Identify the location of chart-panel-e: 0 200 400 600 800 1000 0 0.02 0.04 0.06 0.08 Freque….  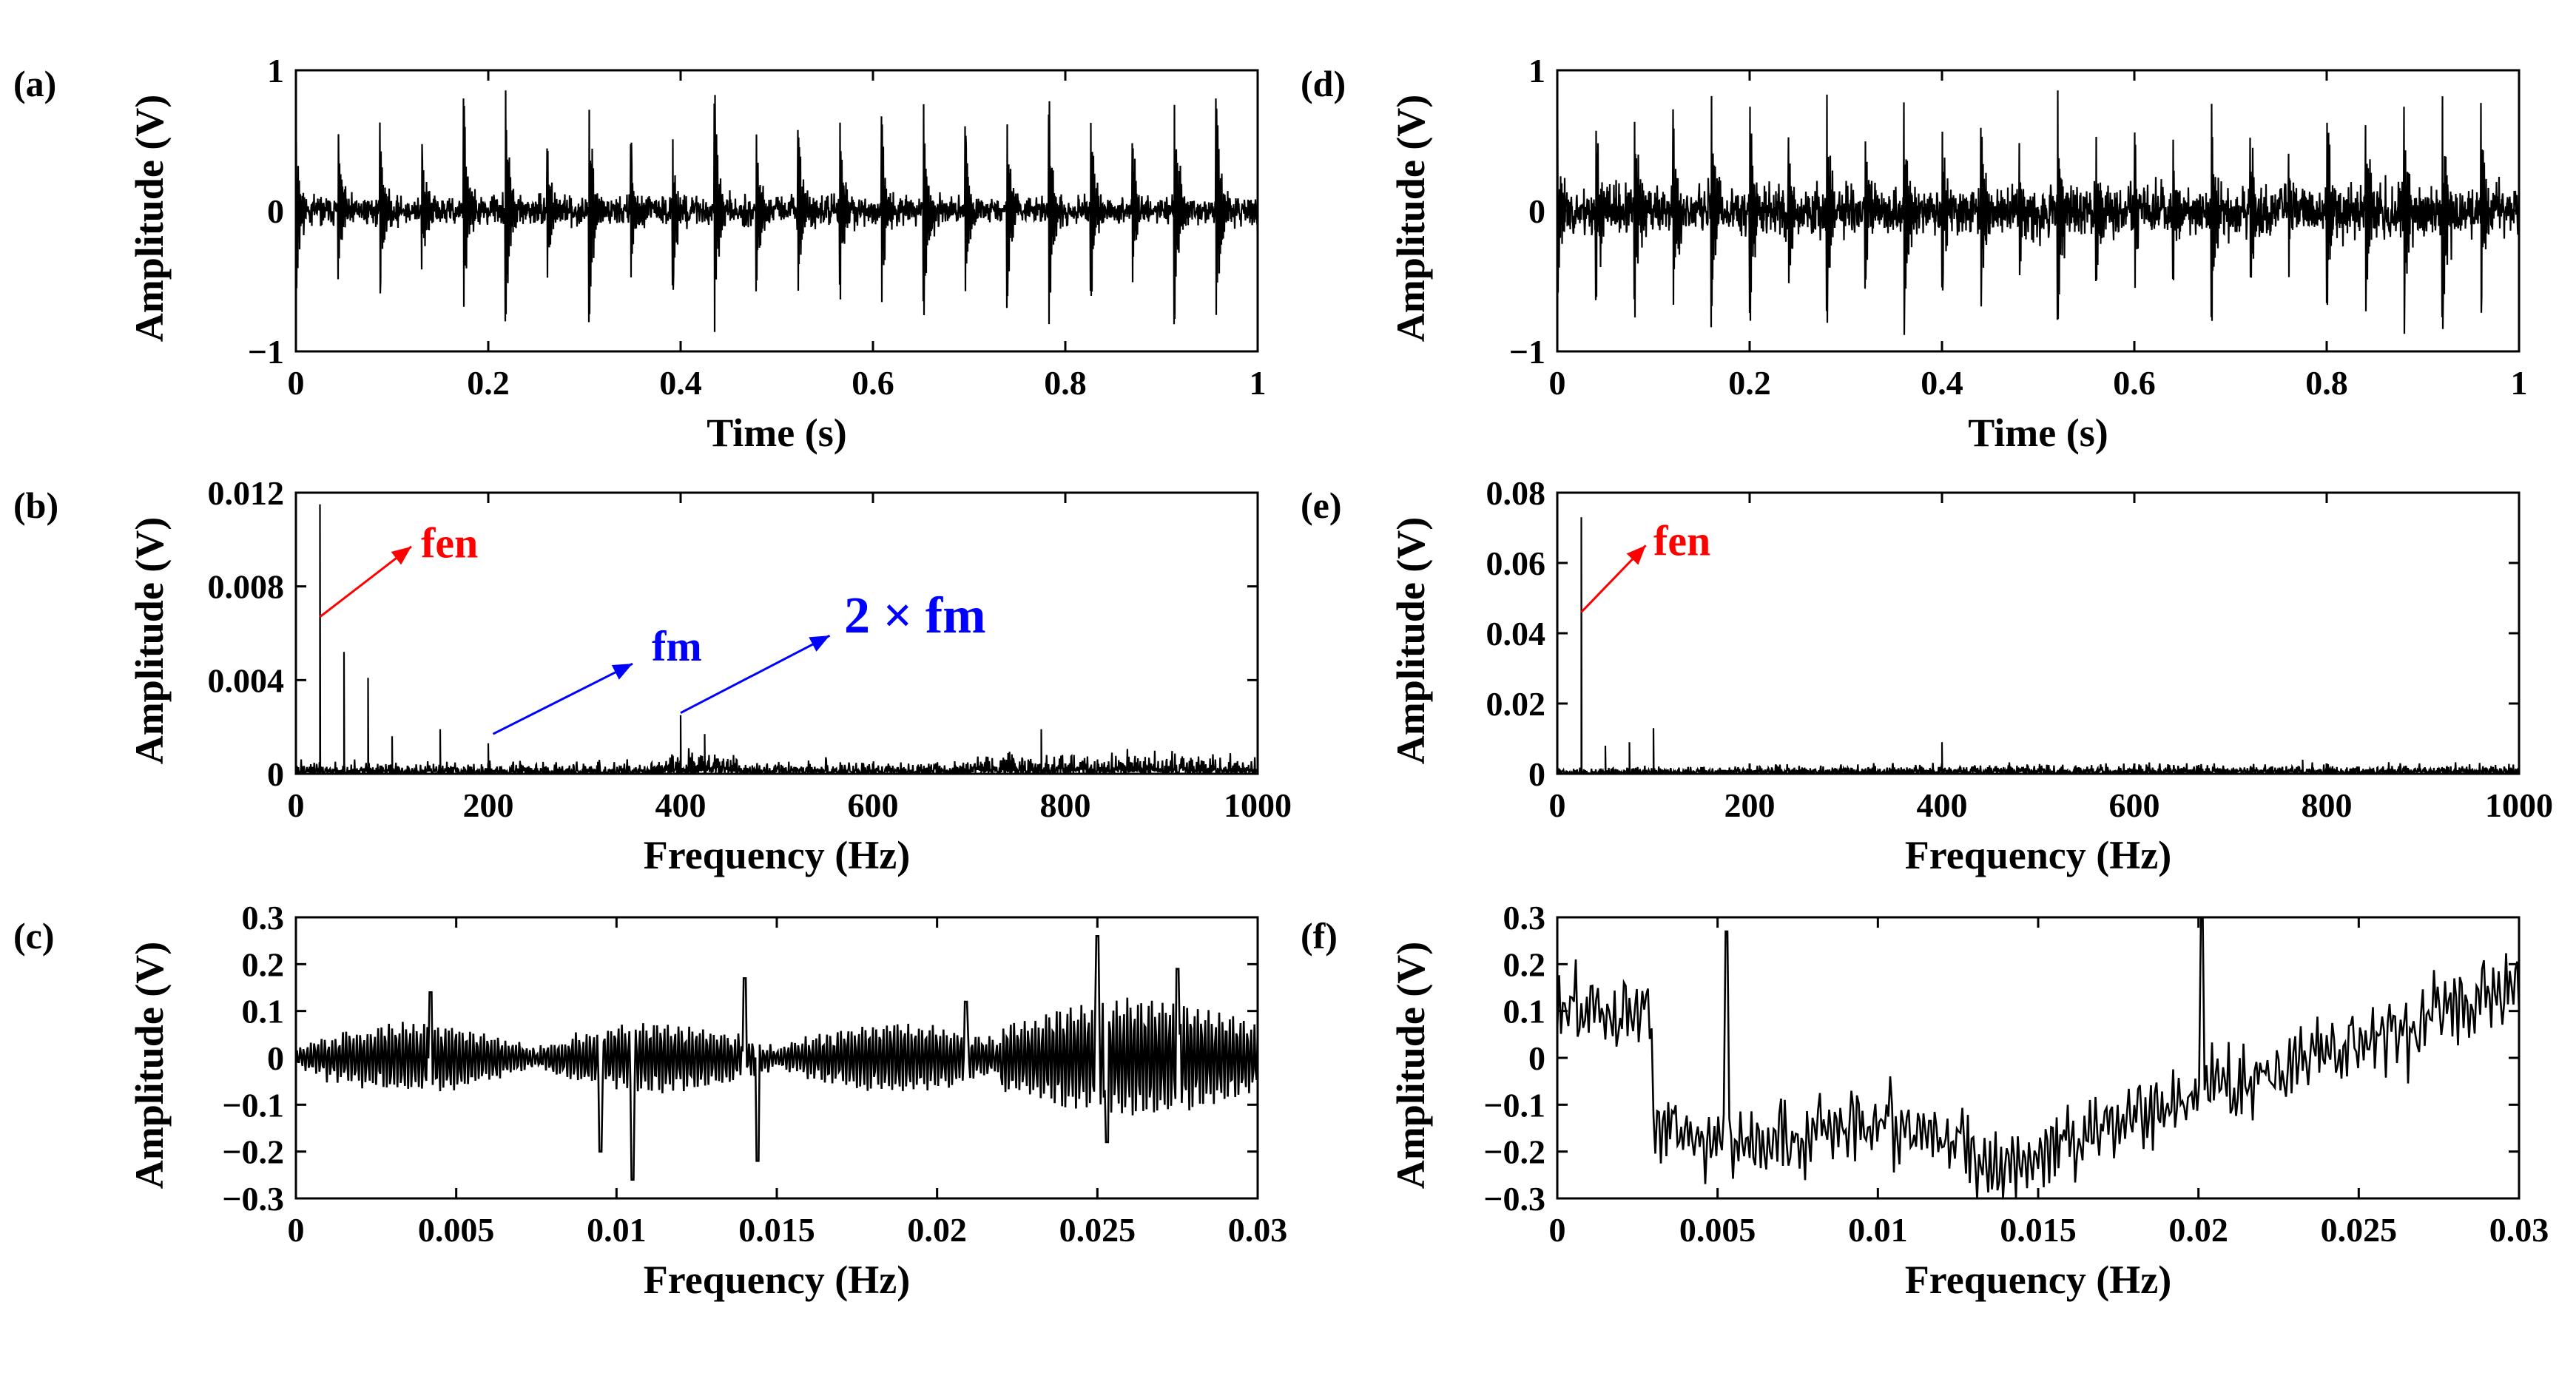
(1927, 675).